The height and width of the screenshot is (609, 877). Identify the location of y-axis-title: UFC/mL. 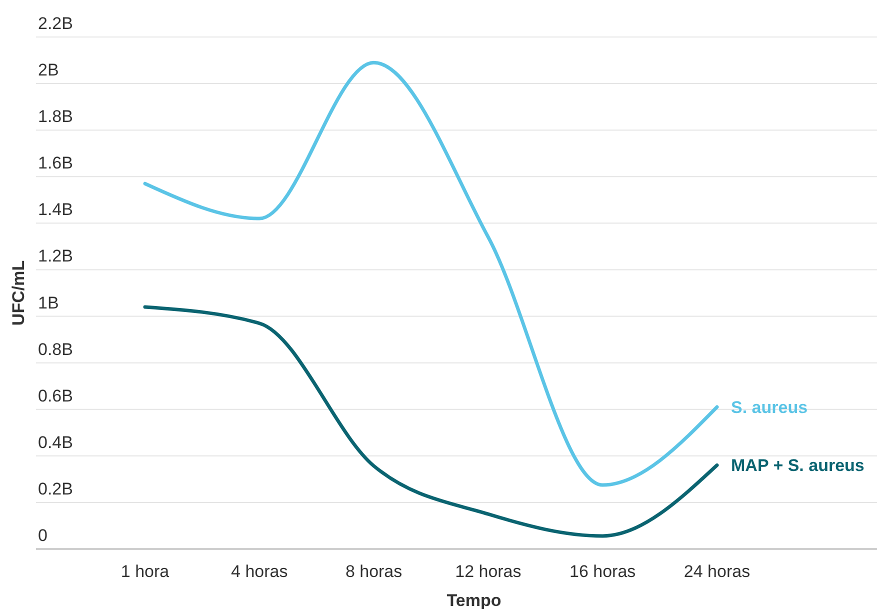
(18, 293).